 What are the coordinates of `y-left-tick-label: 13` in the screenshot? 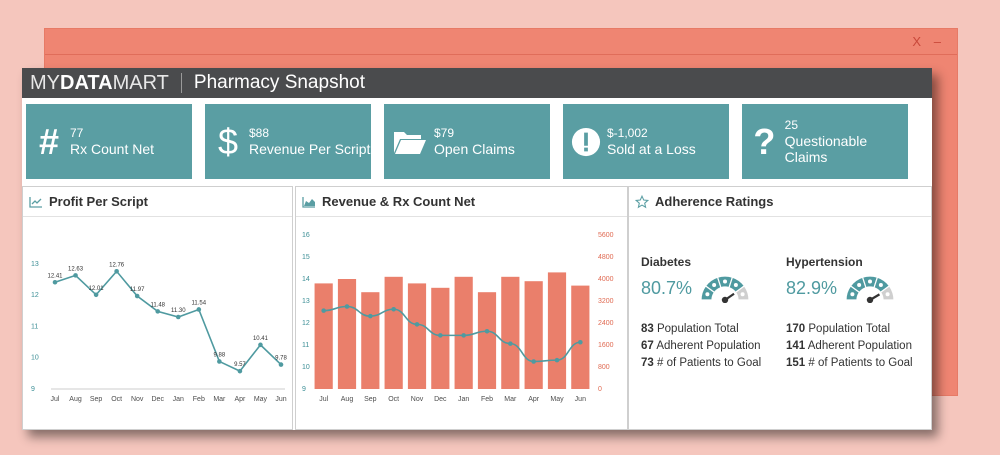 It's located at (306, 301).